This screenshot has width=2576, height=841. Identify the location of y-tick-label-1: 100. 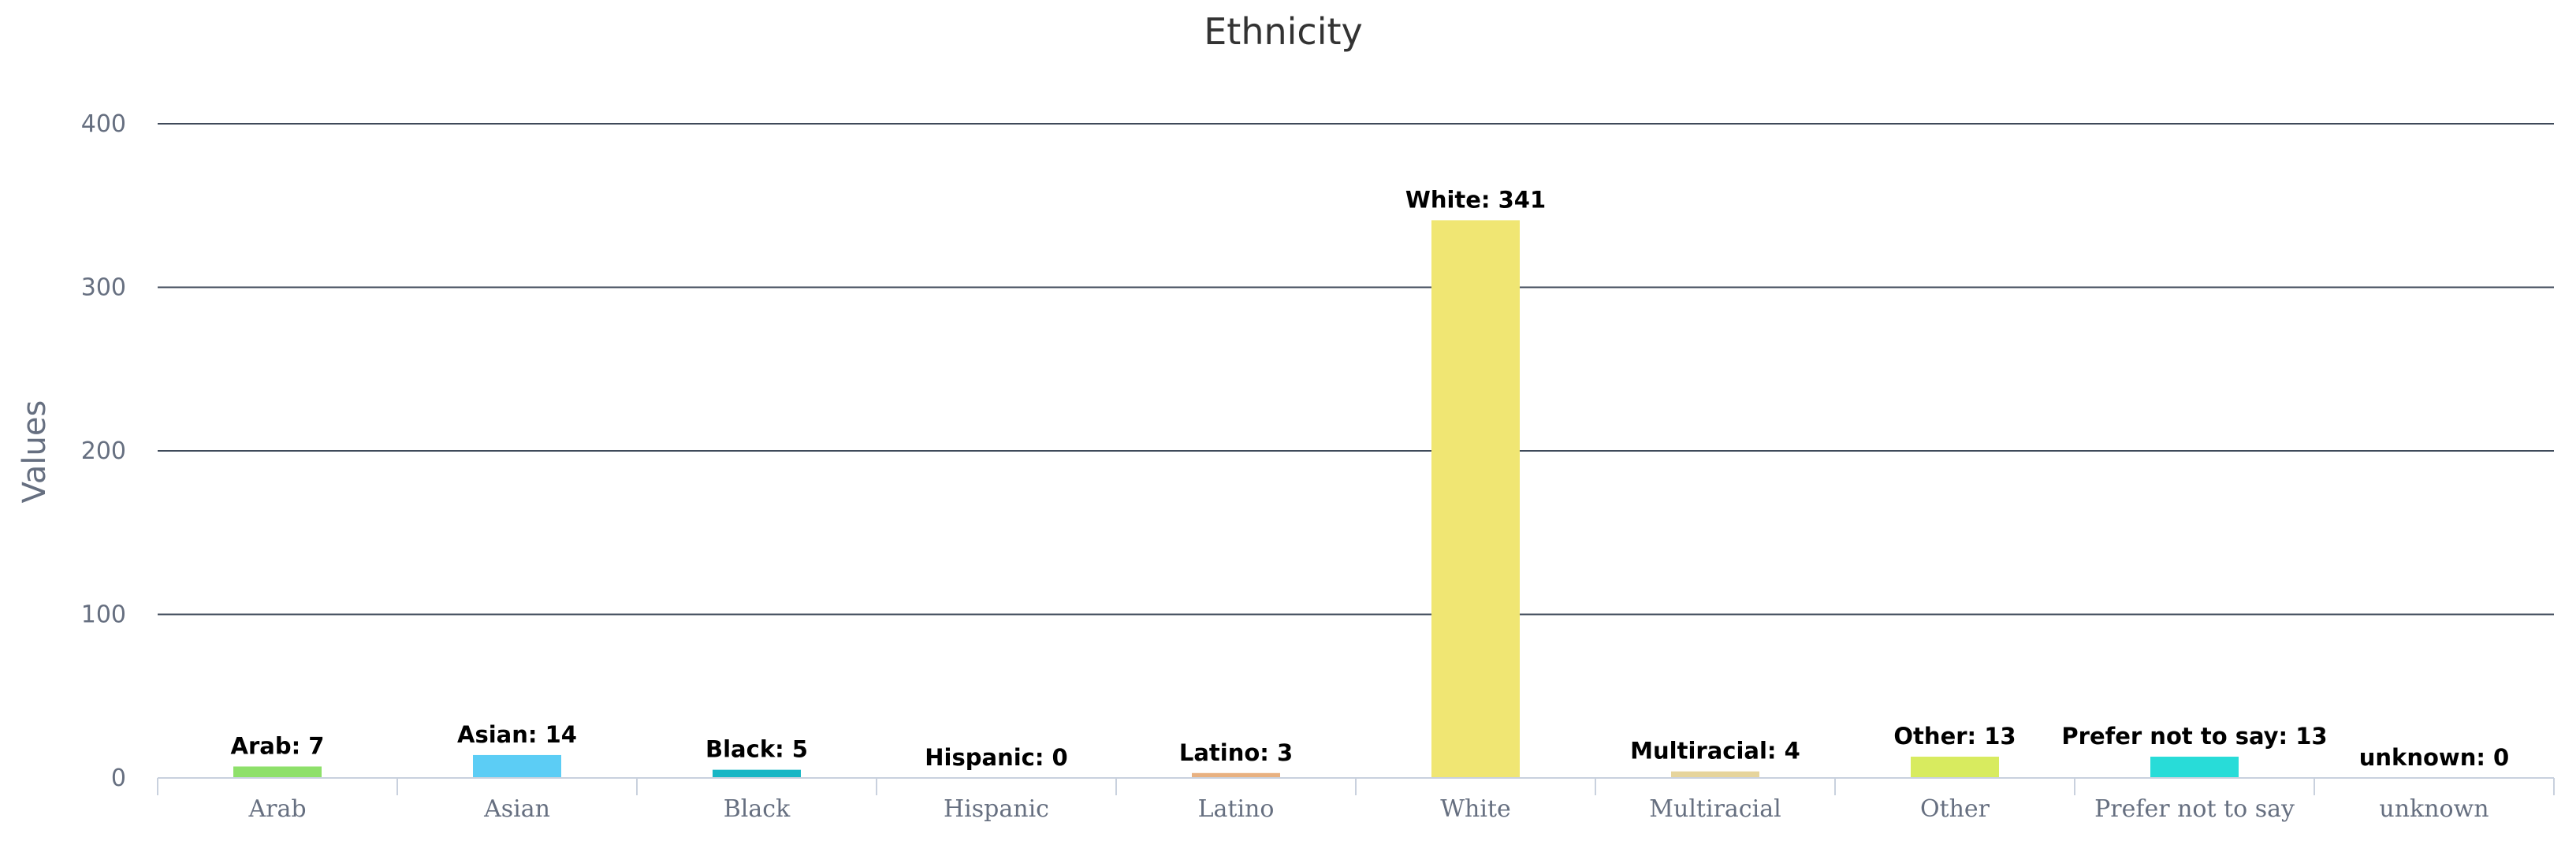
(103, 615).